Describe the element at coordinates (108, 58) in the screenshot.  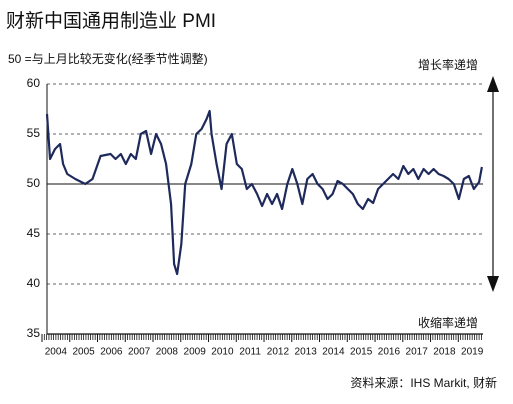
I see `chart-subtitle: 50 =与上月比较无变化(经季节性调整)` at that location.